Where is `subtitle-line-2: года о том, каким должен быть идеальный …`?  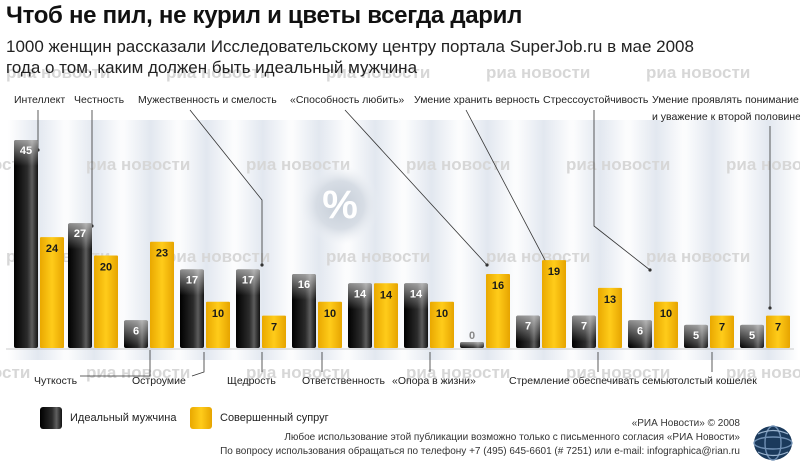
subtitle-line-2: года о том, каким должен быть идеальный … is located at coordinates (212, 67).